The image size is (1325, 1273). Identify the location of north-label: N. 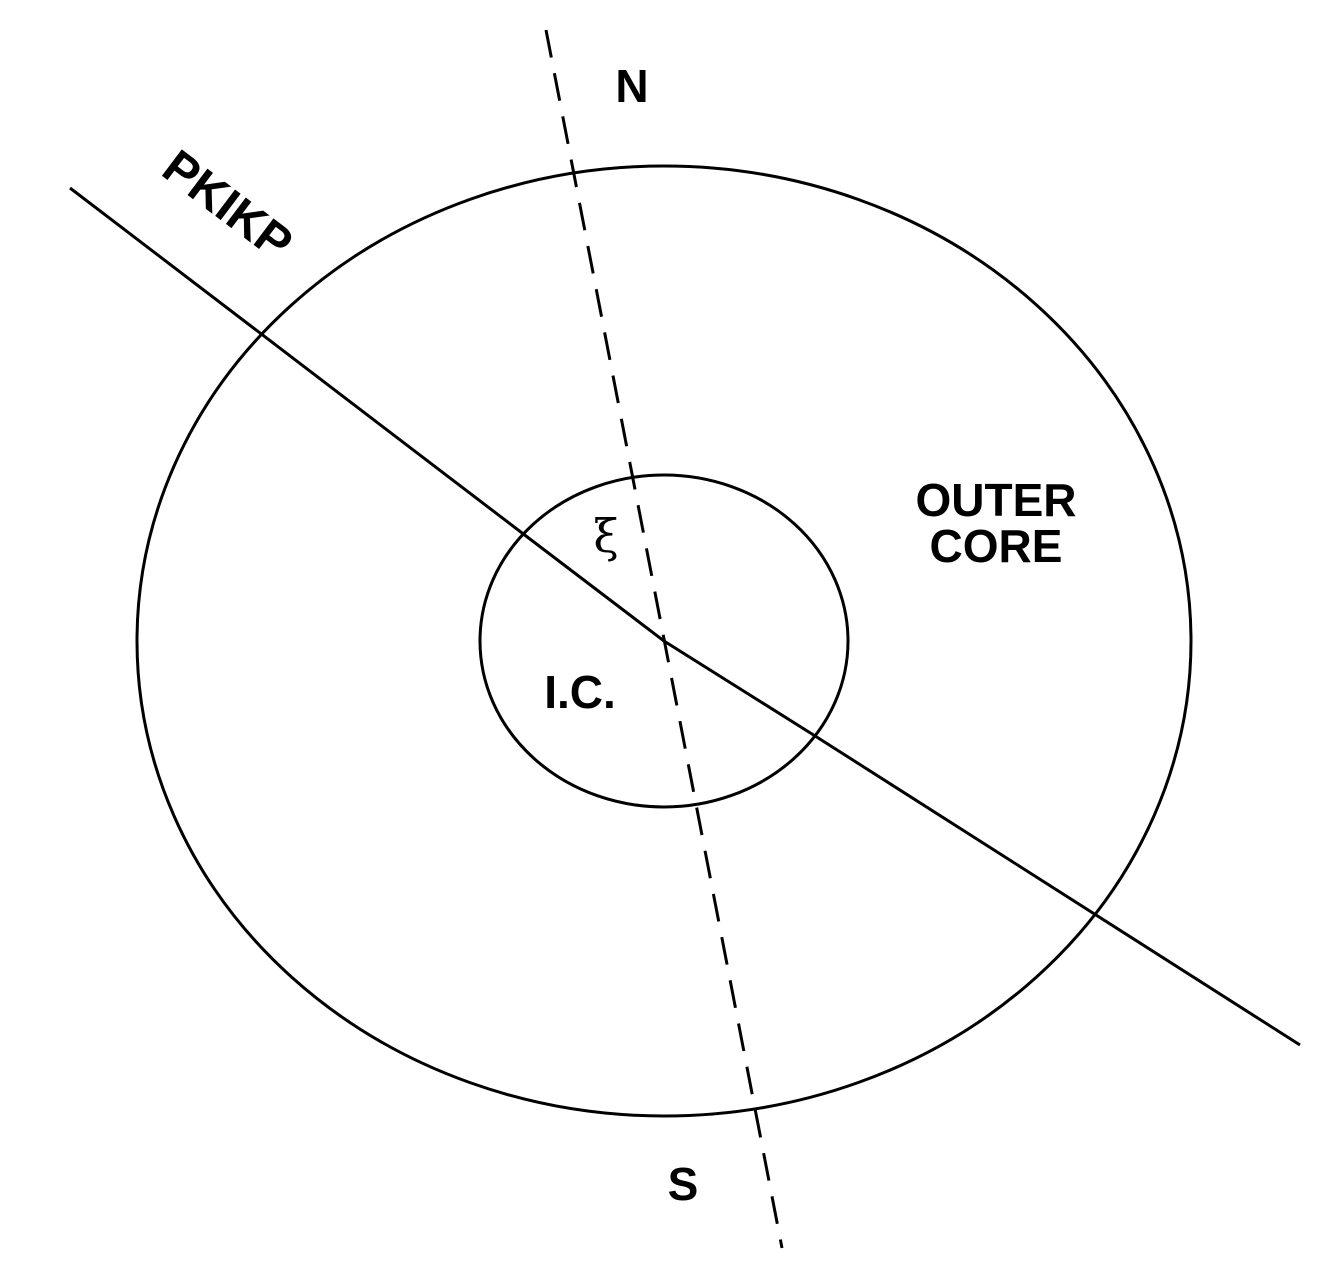
(631, 86).